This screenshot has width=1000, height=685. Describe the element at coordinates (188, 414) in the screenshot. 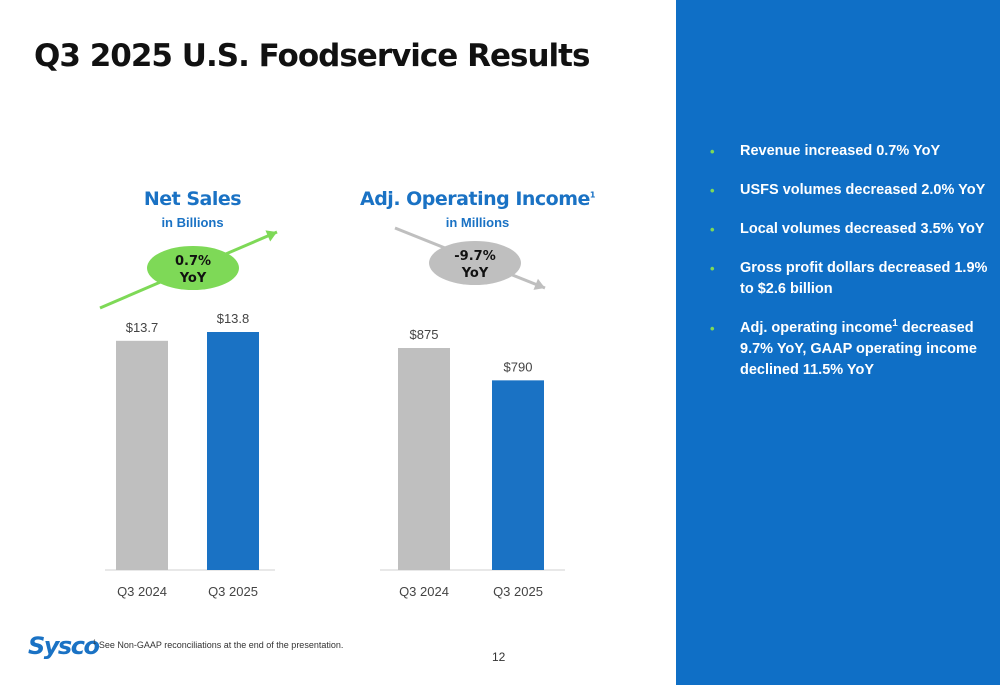

I see `net-sales-chart-svg: $13.7 Q3 2024 $13.8 Q3 2025 0.7% YoY` at that location.